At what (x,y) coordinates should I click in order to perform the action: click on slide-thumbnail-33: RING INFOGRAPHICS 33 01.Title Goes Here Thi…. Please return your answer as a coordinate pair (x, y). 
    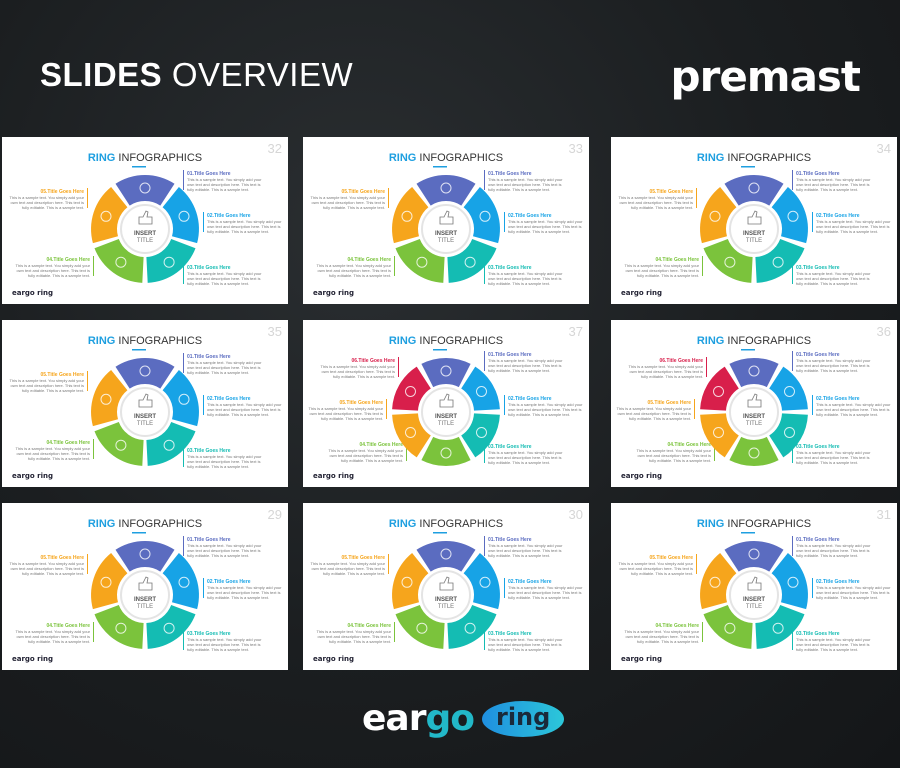
    Looking at the image, I should click on (446, 220).